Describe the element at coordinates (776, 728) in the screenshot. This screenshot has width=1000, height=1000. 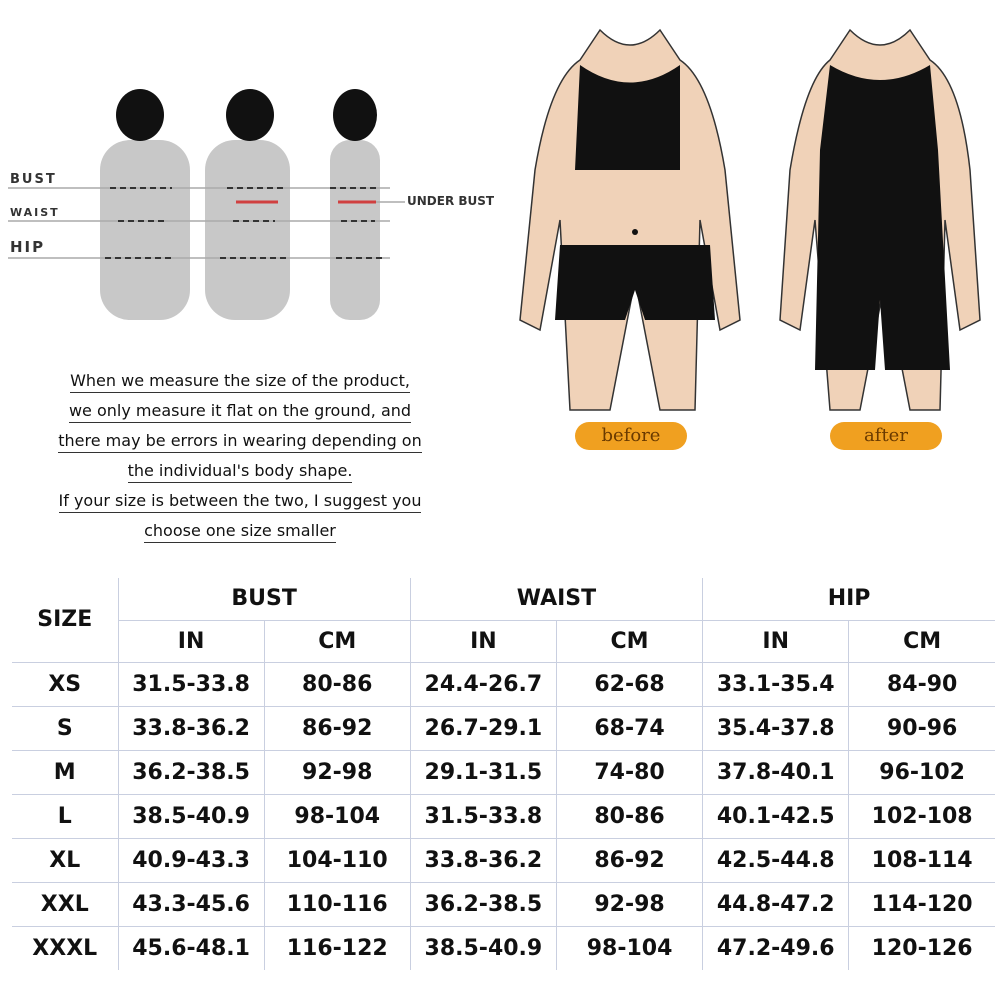
I see `value-cell: 35.4-37.8` at that location.